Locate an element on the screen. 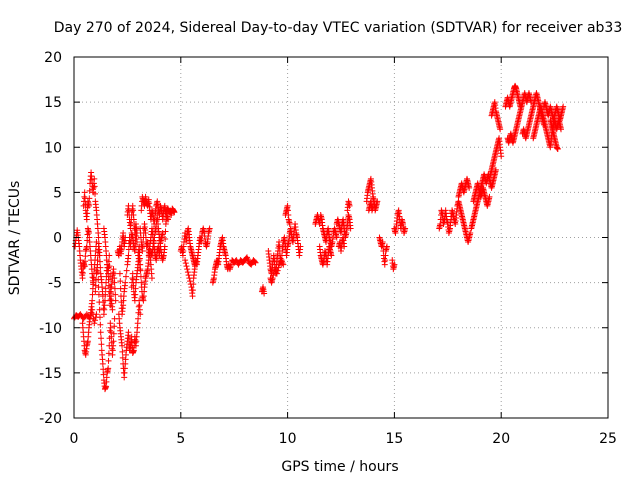  x-tick-label: 5 is located at coordinates (180, 439).